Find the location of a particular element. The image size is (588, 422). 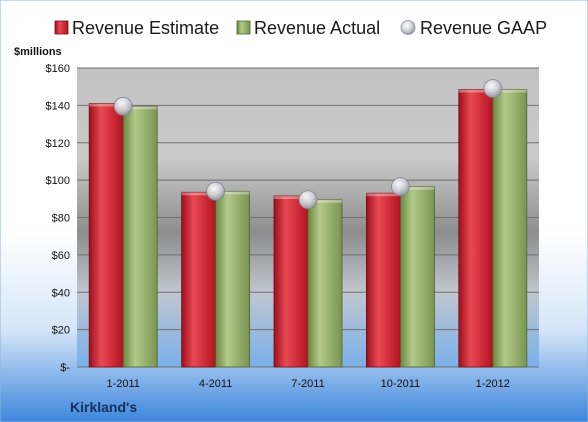

y-axis-ticks: $- $20 $40 $60 $80 $100 $120 $140 $160 is located at coordinates (58, 218).